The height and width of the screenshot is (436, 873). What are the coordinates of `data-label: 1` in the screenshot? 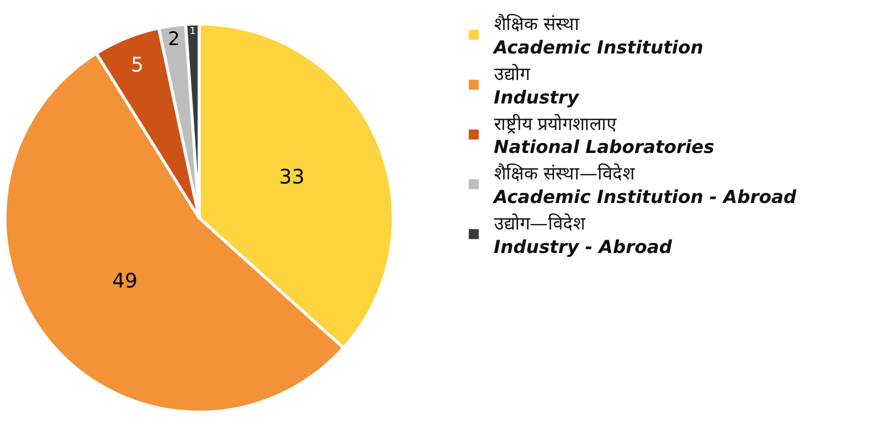 It's located at (193, 31).